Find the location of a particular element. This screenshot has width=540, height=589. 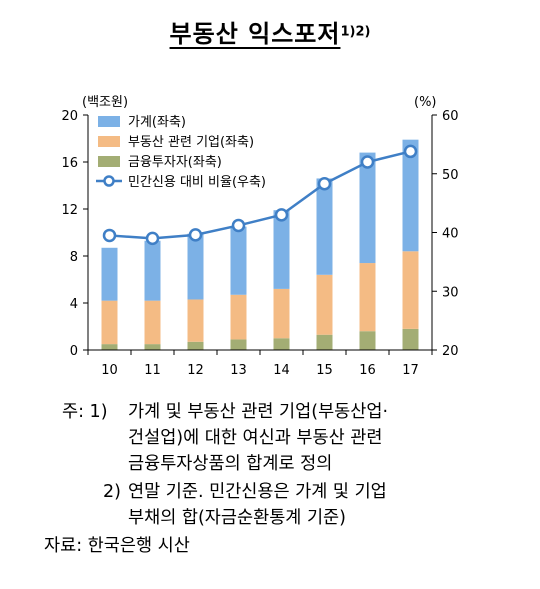

note2-line2: 부채의 합(자금순환통계 기준) is located at coordinates (237, 518).